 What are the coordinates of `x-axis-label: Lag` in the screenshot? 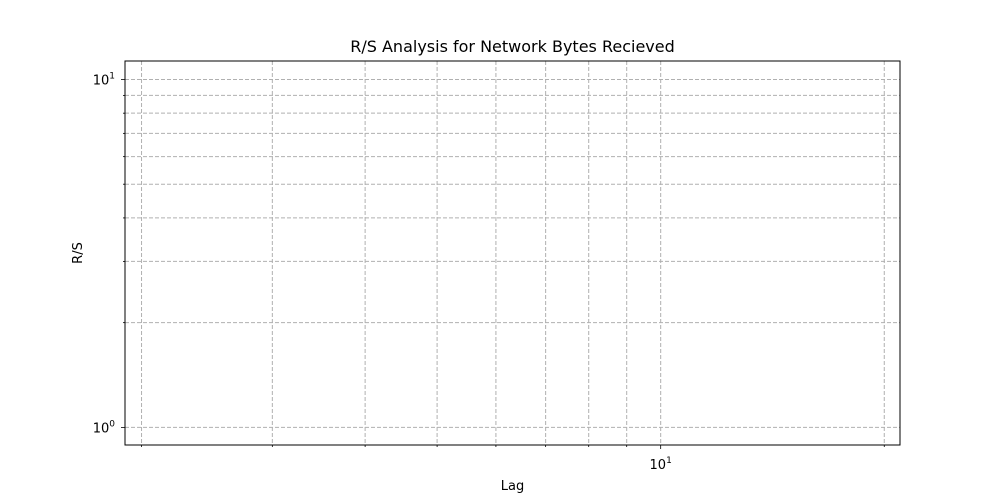 It's located at (512, 486).